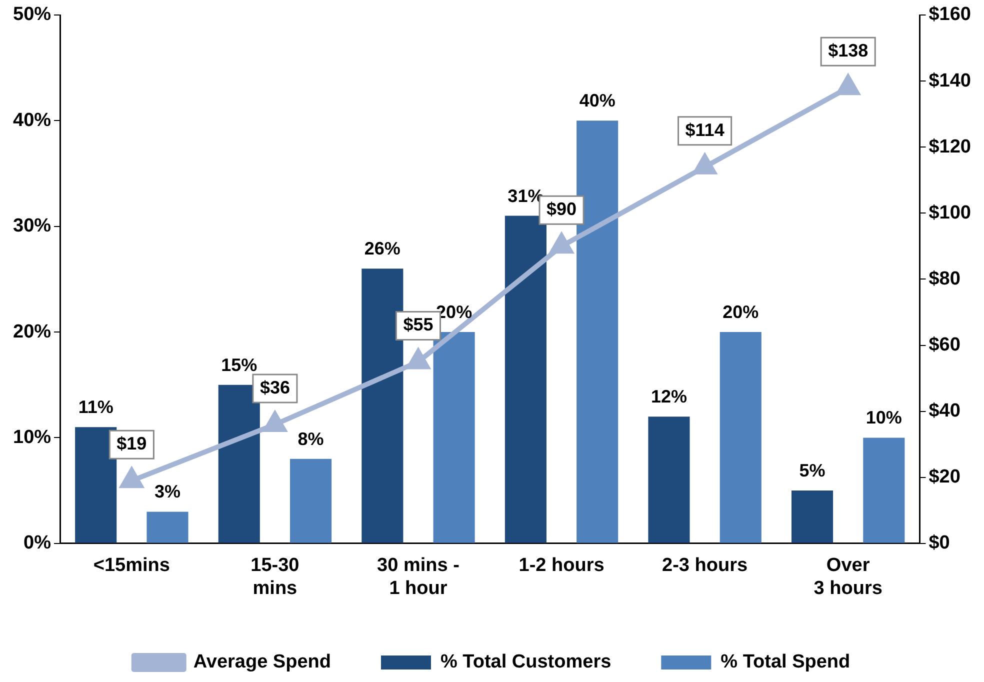 The width and height of the screenshot is (984, 682). I want to click on x-tick-label: 30 mins - 1 hour, so click(418, 577).